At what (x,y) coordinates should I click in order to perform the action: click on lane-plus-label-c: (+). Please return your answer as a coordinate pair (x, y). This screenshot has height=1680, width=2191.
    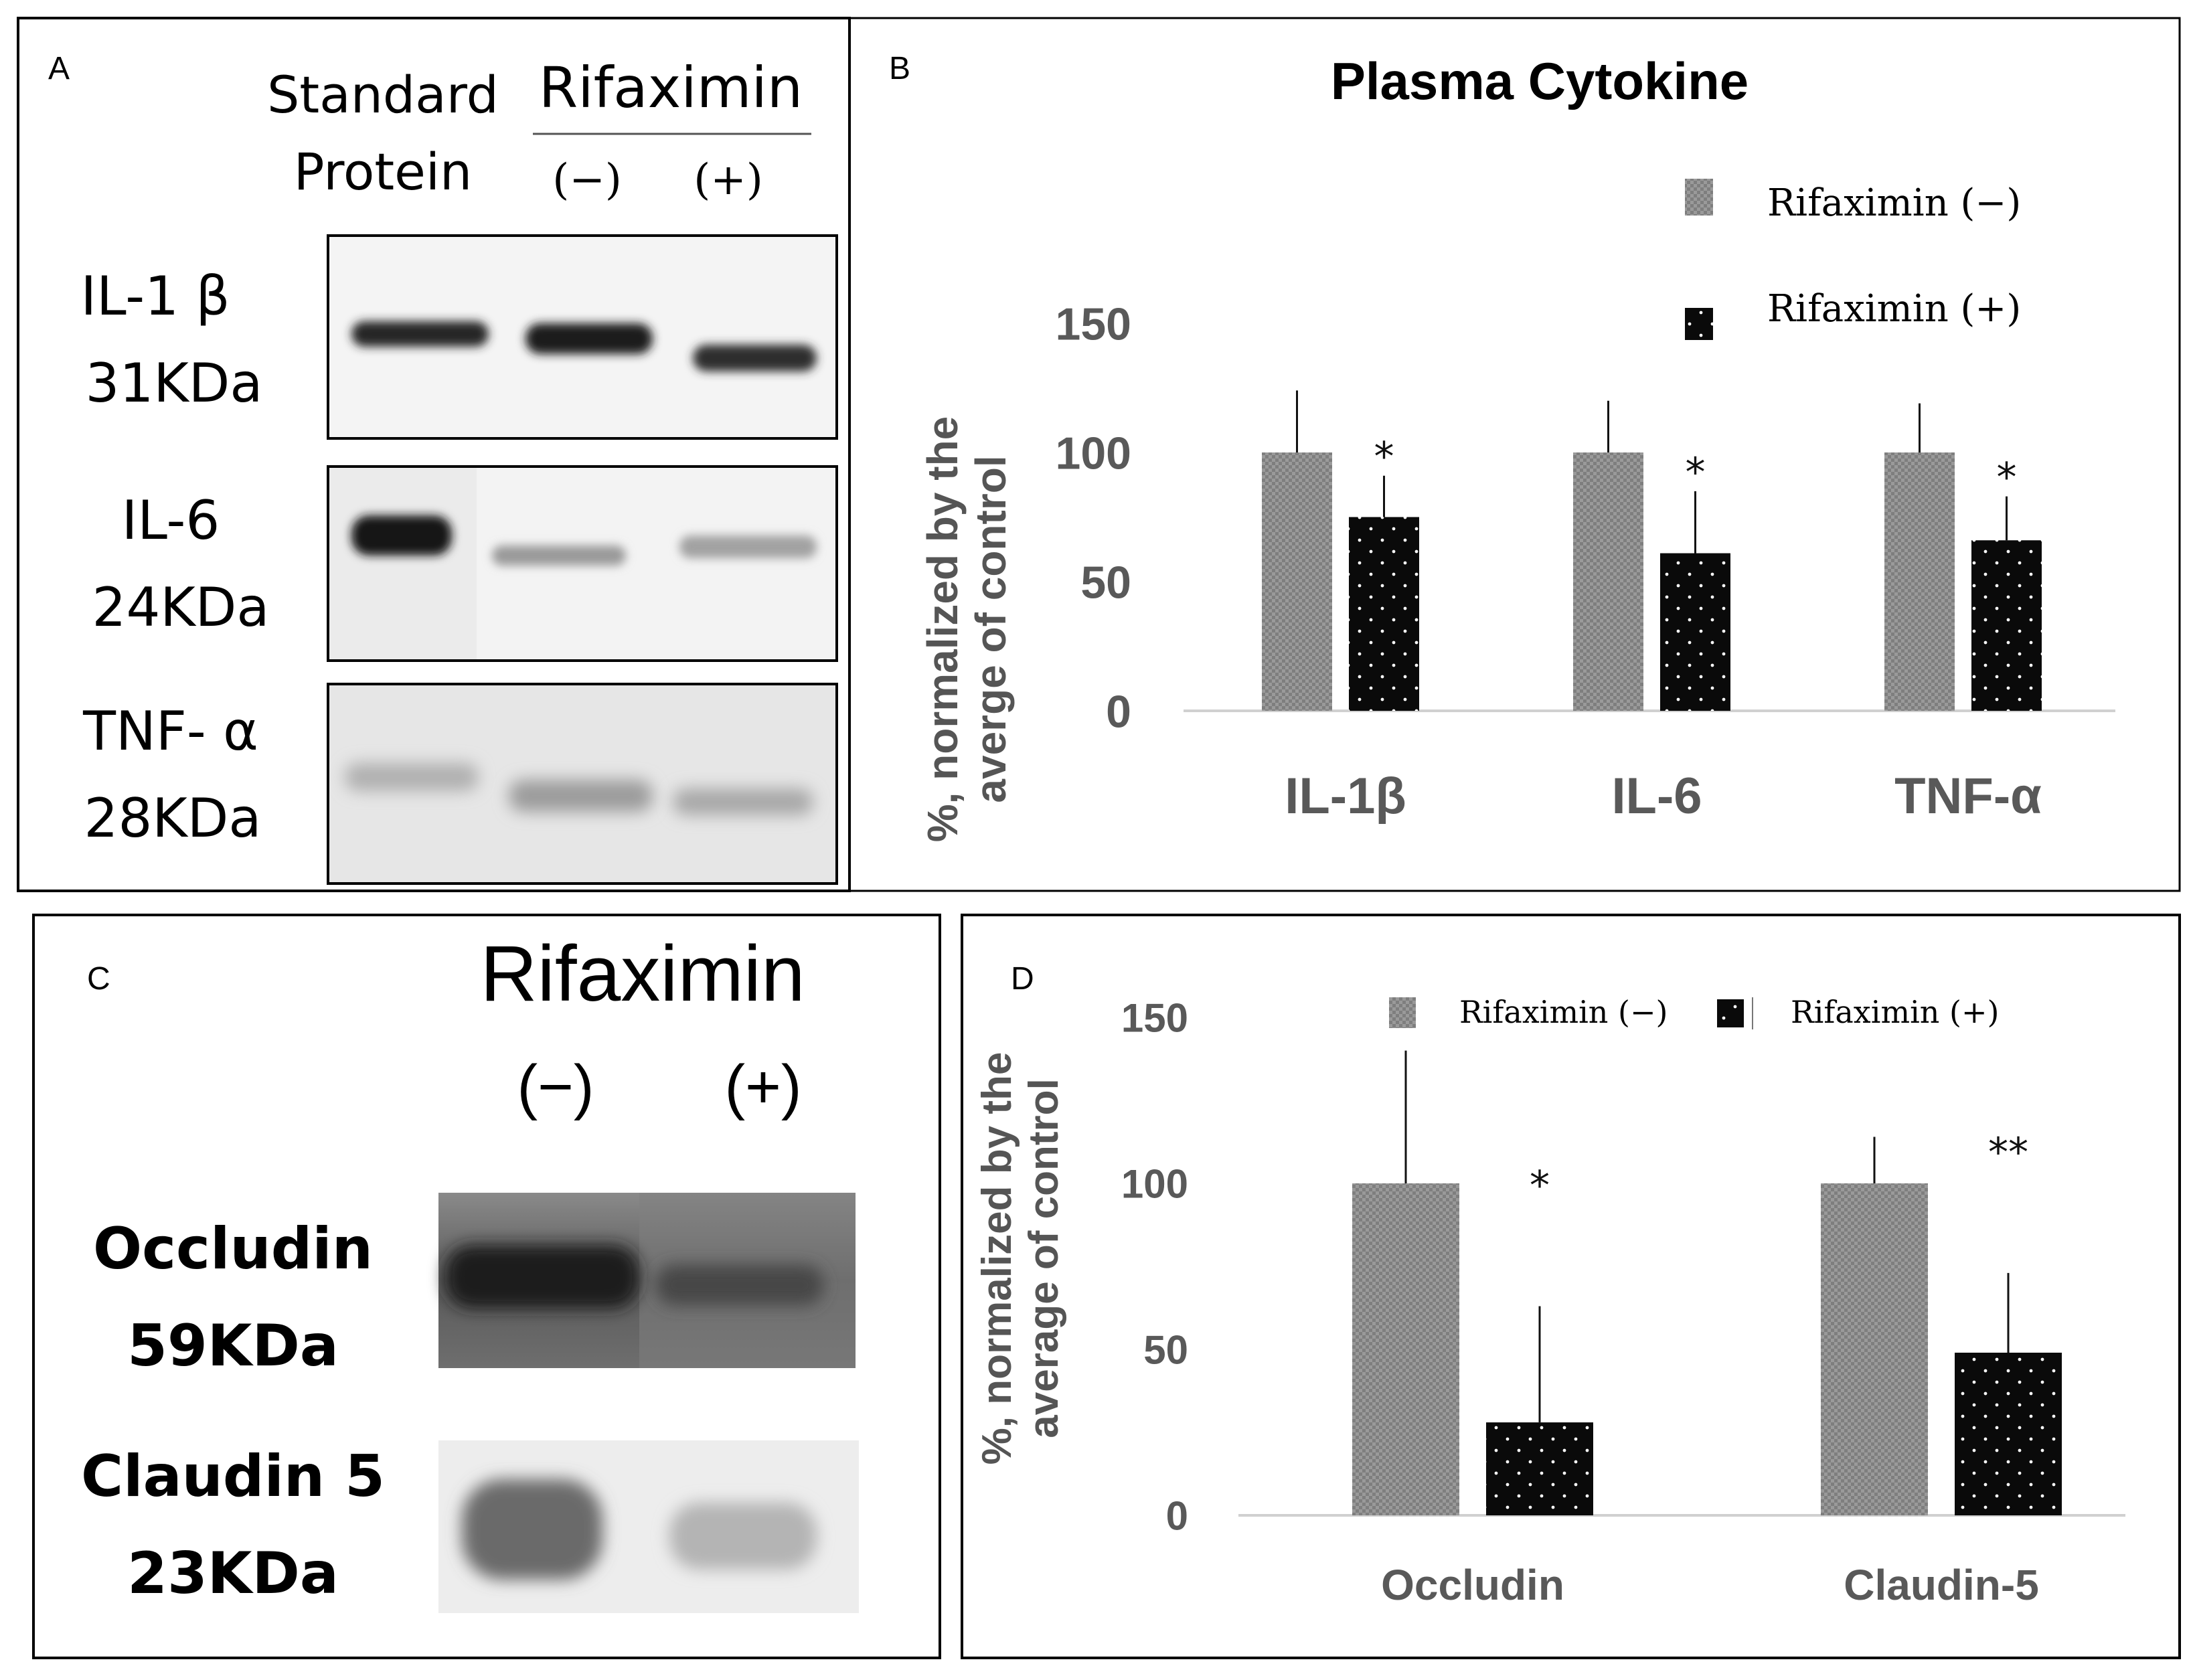
    Looking at the image, I should click on (764, 1087).